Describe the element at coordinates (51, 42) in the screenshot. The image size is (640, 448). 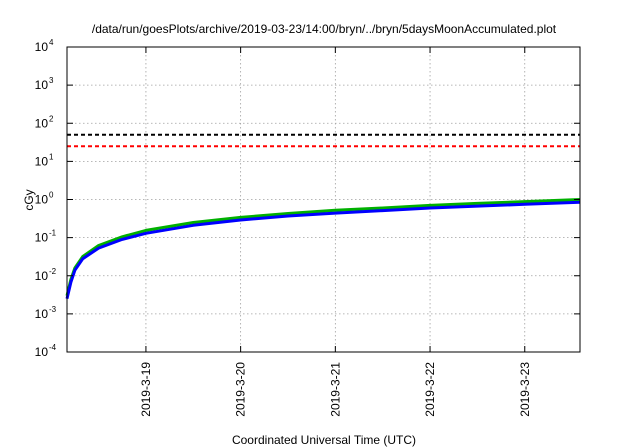
I see `y-tick-exponent: 4` at that location.